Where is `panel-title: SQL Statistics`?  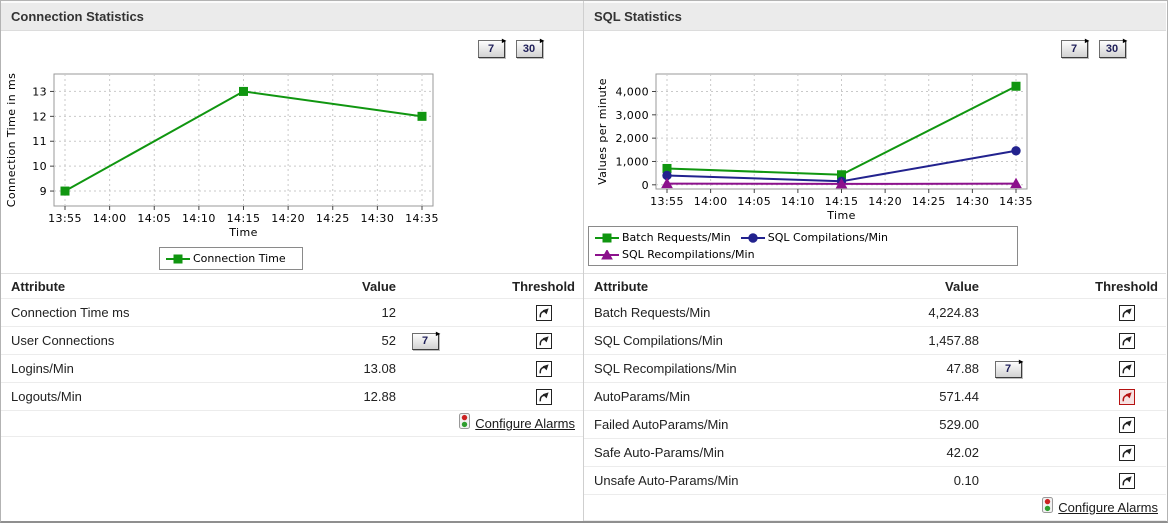 panel-title: SQL Statistics is located at coordinates (875, 16).